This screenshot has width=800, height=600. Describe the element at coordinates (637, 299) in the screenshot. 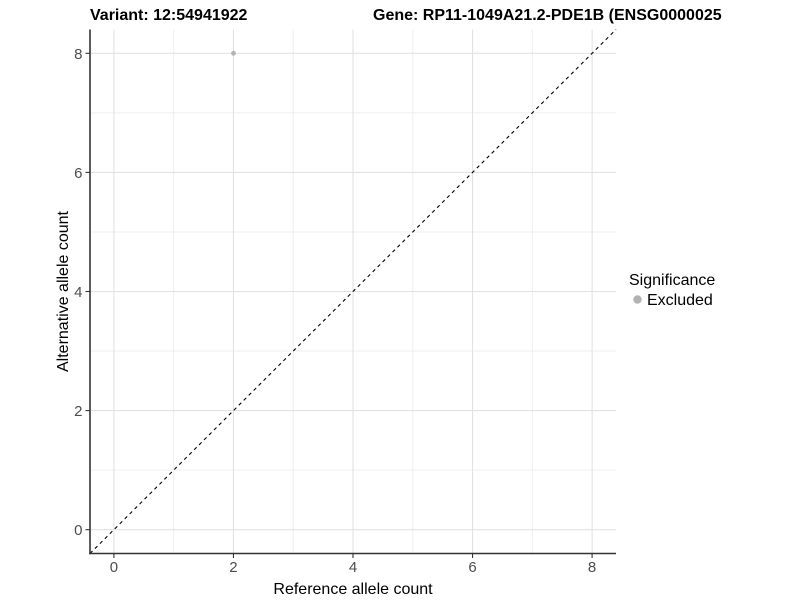

I see `legend-point-icon` at that location.